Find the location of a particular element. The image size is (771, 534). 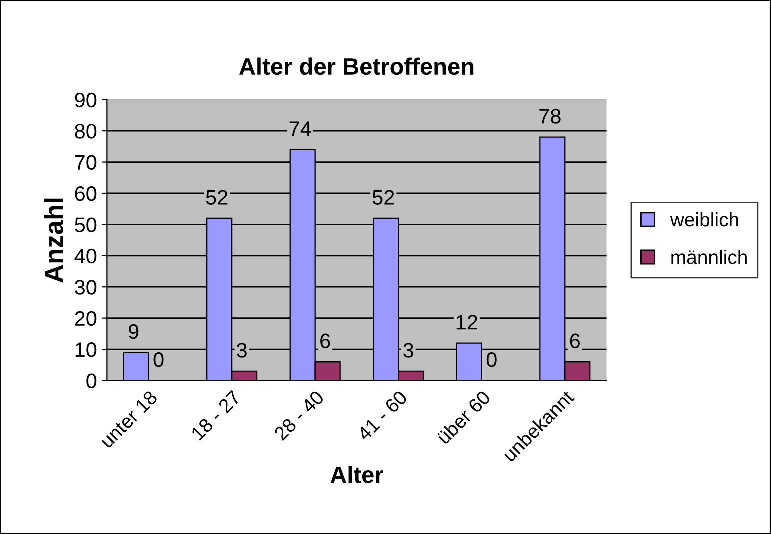

y-tick-label: 40 is located at coordinates (85, 256).